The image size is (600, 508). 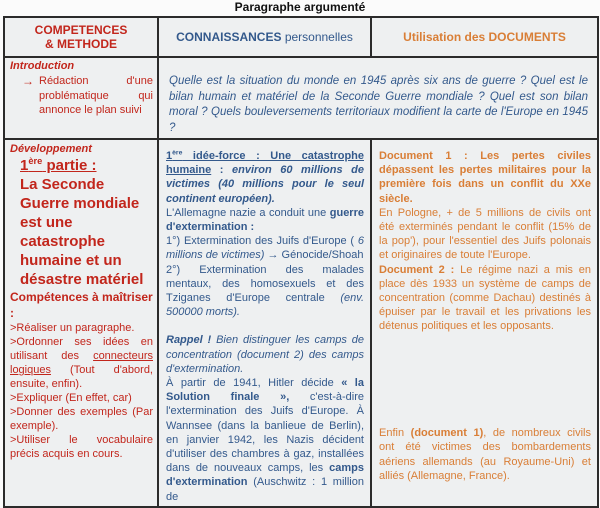 I want to click on body-text: Enfin, so click(x=395, y=433).